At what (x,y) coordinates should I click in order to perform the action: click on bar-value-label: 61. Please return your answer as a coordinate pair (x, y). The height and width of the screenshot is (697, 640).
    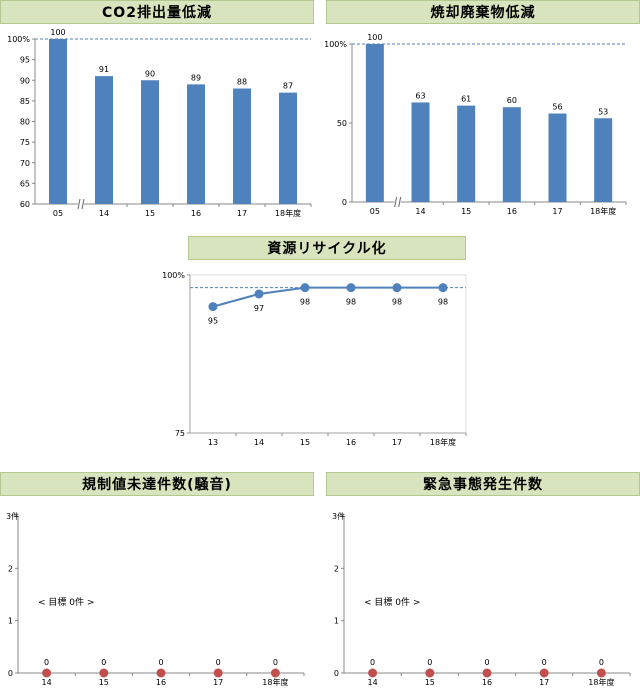
    Looking at the image, I should click on (466, 99).